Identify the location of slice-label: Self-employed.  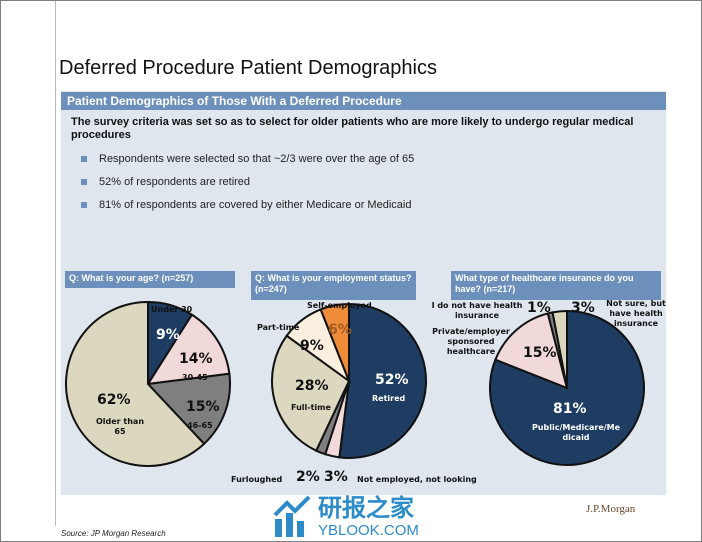
(339, 305).